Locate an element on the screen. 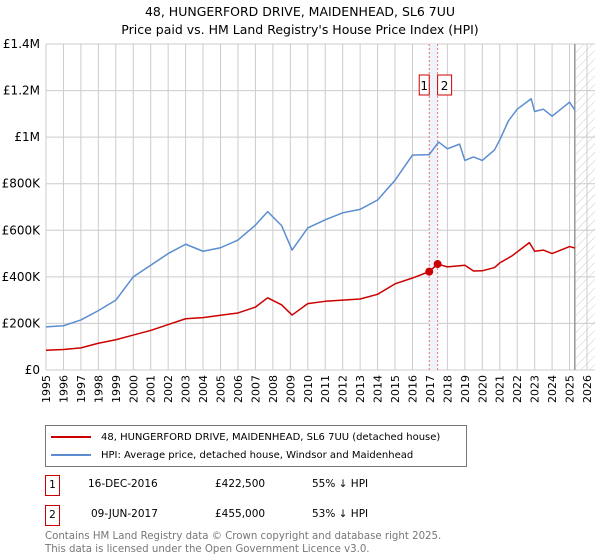 The image size is (600, 560). transaction-price: £422,500 is located at coordinates (240, 484).